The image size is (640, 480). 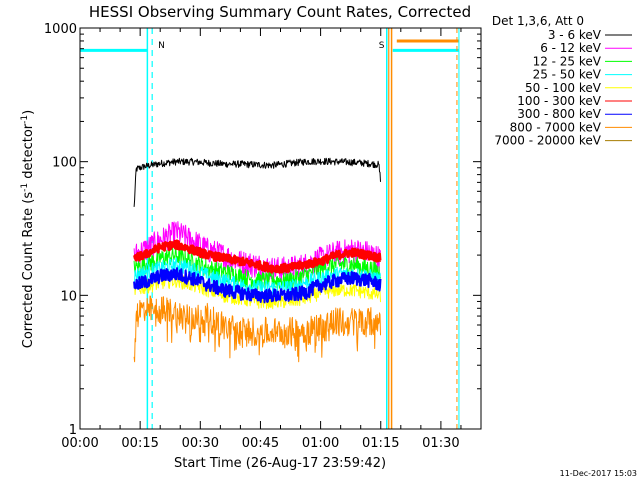 I want to click on y-tick-label: 10, so click(x=68, y=296).